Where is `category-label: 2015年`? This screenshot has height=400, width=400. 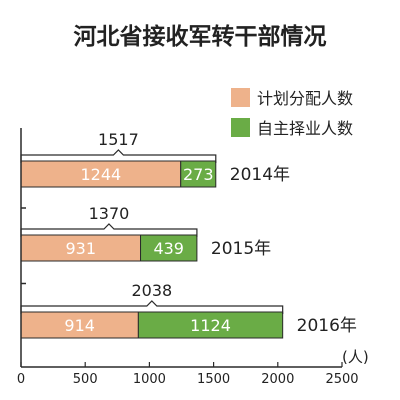
category-label: 2015年 is located at coordinates (241, 249).